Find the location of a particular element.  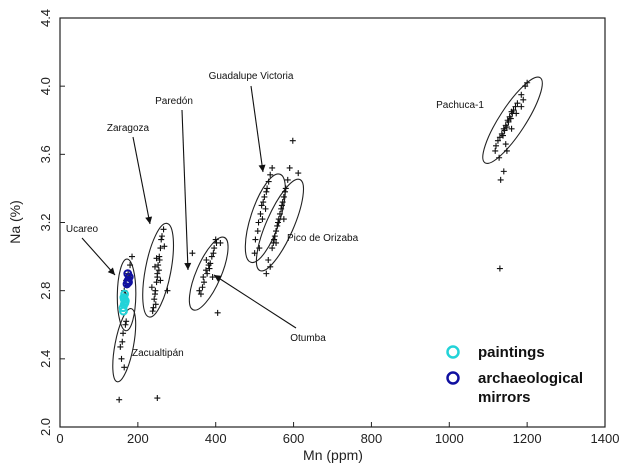

source-label: Pico de Orizaba is located at coordinates (323, 238).